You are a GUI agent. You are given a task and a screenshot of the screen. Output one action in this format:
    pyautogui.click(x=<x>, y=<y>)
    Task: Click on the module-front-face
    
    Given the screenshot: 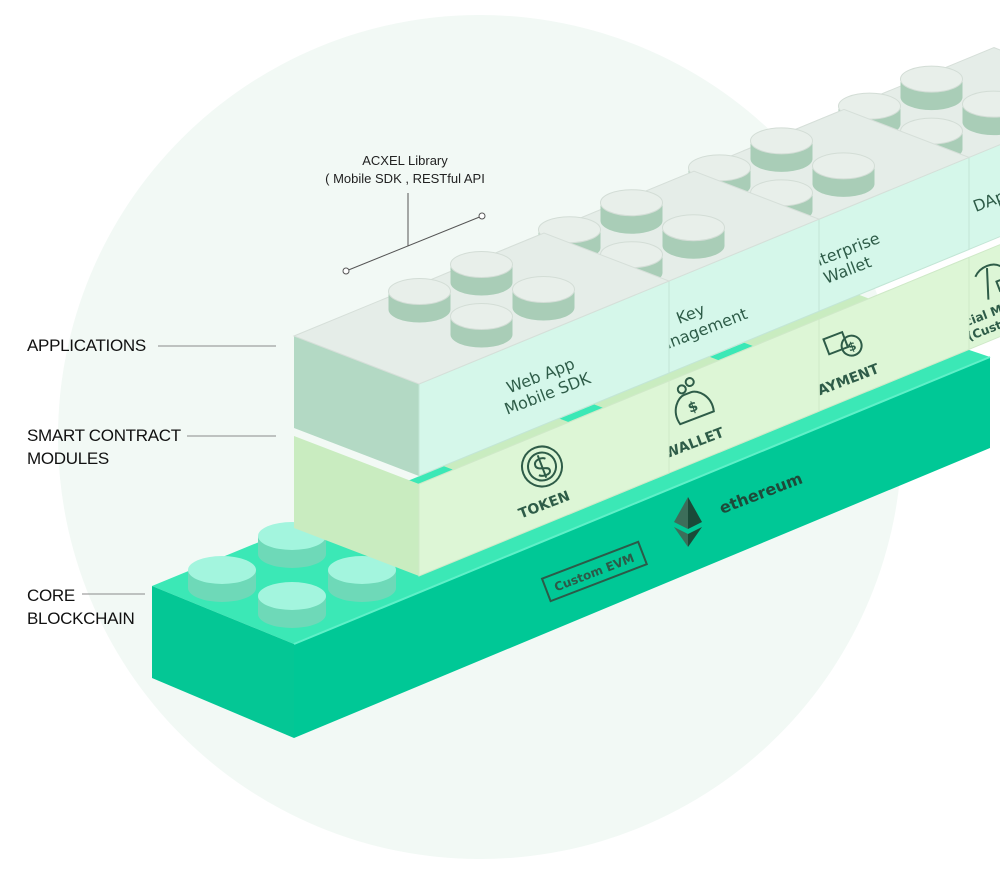 What is the action you would take?
    pyautogui.click(x=544, y=478)
    